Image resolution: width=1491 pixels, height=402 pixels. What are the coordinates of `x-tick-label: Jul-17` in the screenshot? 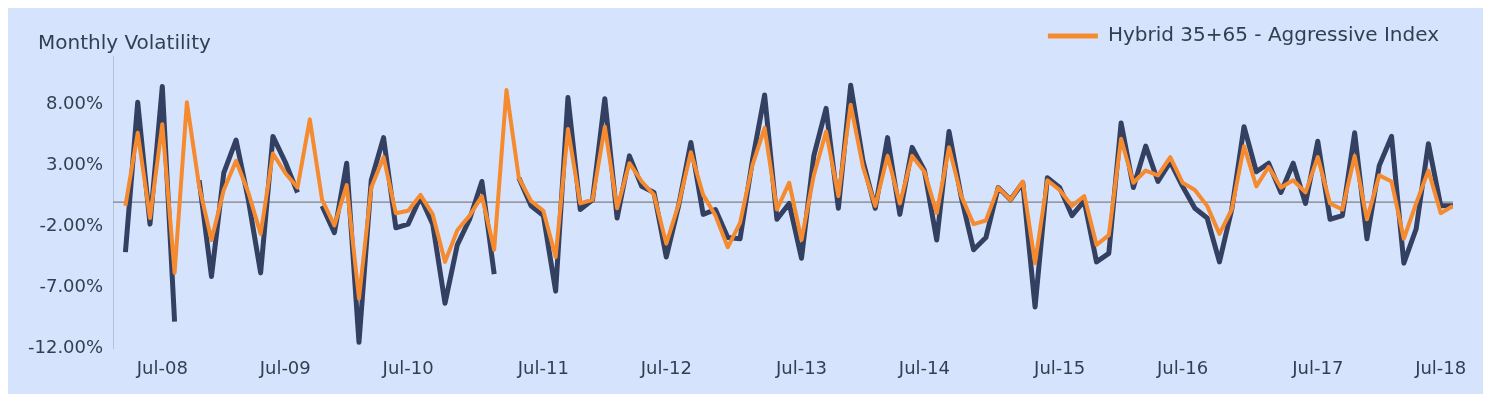 It's located at (1317, 367).